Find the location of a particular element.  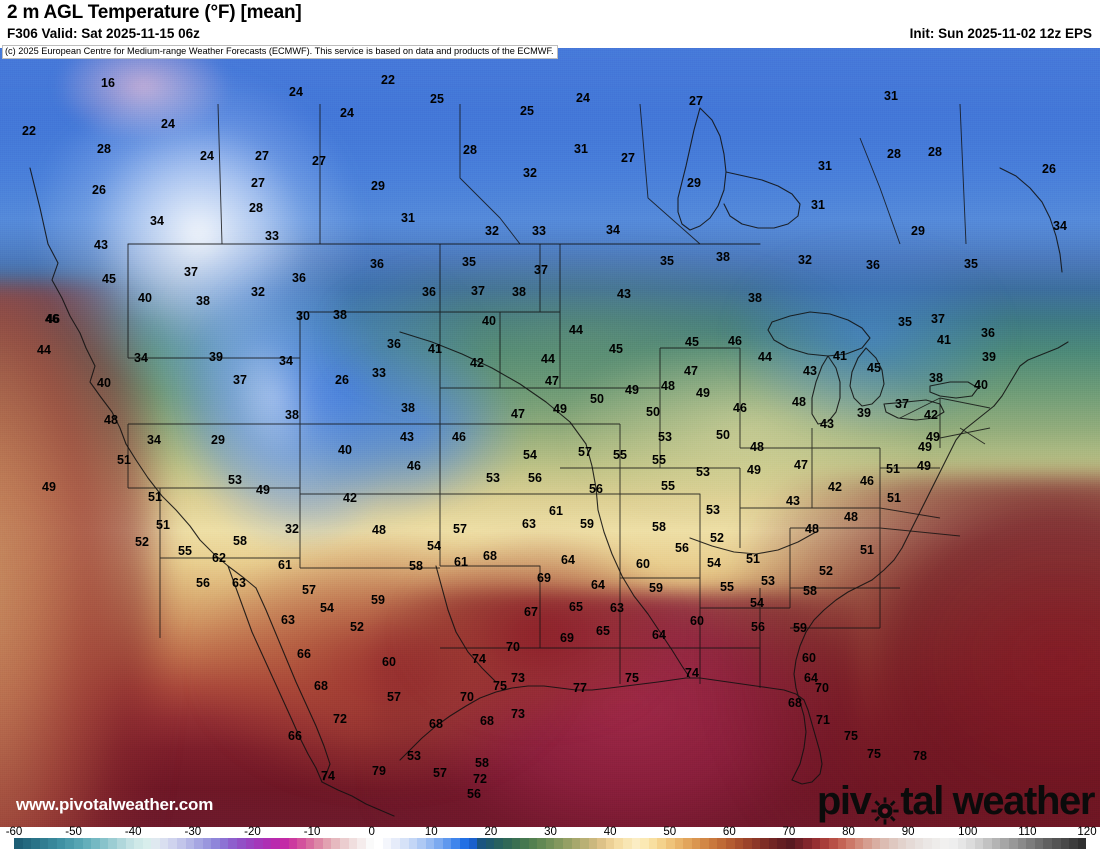

colorbar-tick-label: -20 is located at coordinates (252, 832).